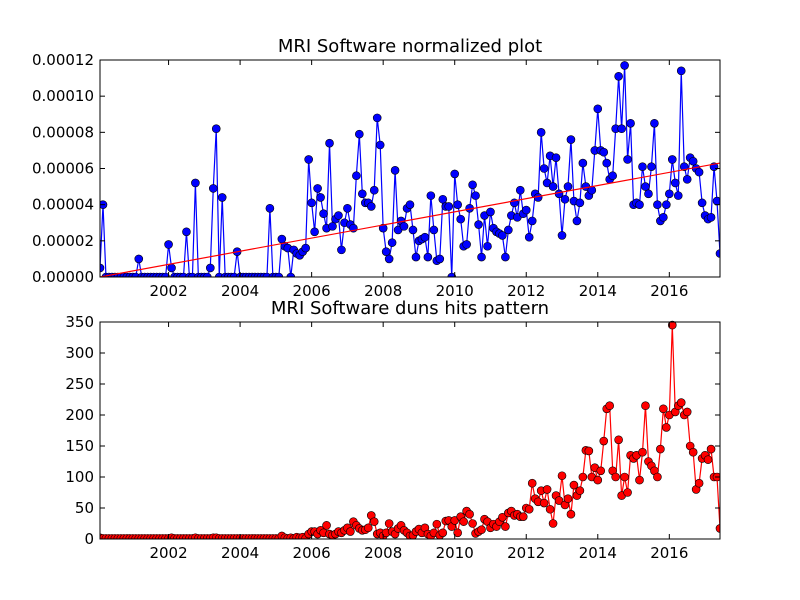  What do you see at coordinates (63, 241) in the screenshot?
I see `y-tick-label: 0.00002` at bounding box center [63, 241].